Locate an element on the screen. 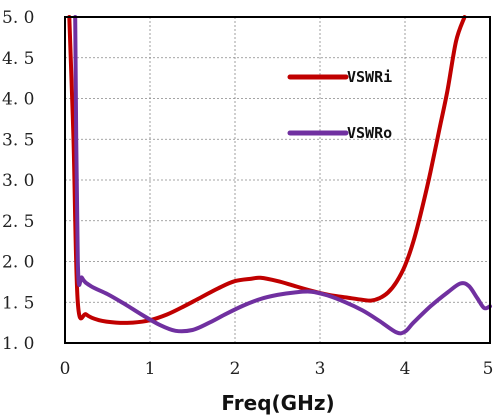 Image resolution: width=495 pixels, height=419 pixels. y-tick-label: 3. 0 is located at coordinates (18, 181).